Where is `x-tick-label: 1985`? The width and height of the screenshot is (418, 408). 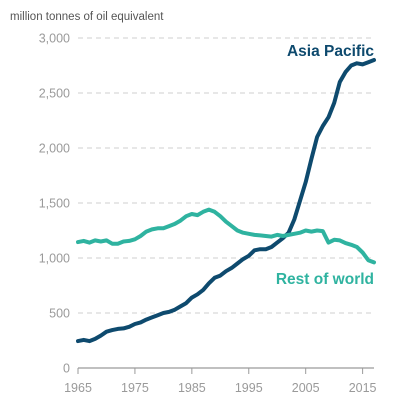
x-tick-label: 1985 is located at coordinates (192, 388).